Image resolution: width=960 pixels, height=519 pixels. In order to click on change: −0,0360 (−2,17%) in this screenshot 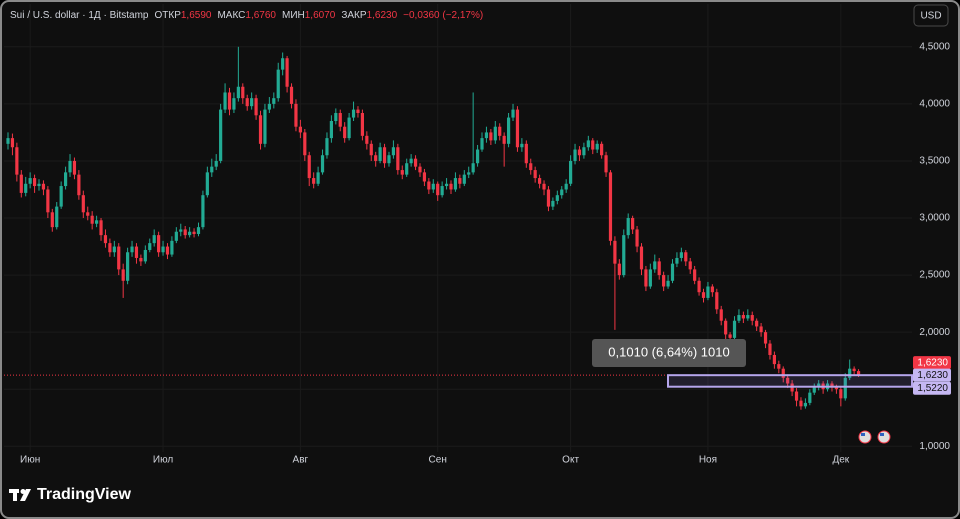, I will do `click(443, 15)`.